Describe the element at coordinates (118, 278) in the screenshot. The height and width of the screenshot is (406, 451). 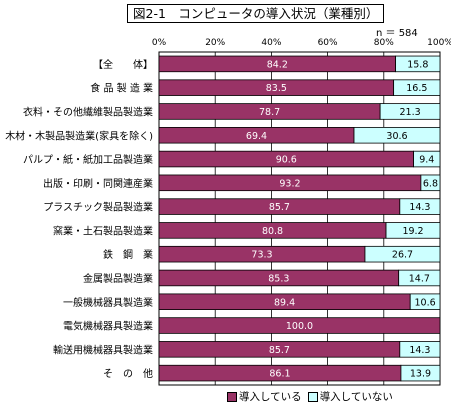
I see `category-label: 金属製品製造業` at that location.